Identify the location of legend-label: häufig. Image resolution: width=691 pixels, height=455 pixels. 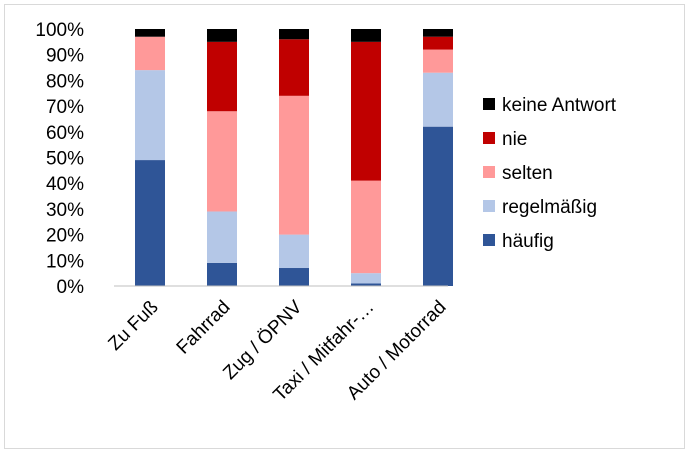
(528, 241).